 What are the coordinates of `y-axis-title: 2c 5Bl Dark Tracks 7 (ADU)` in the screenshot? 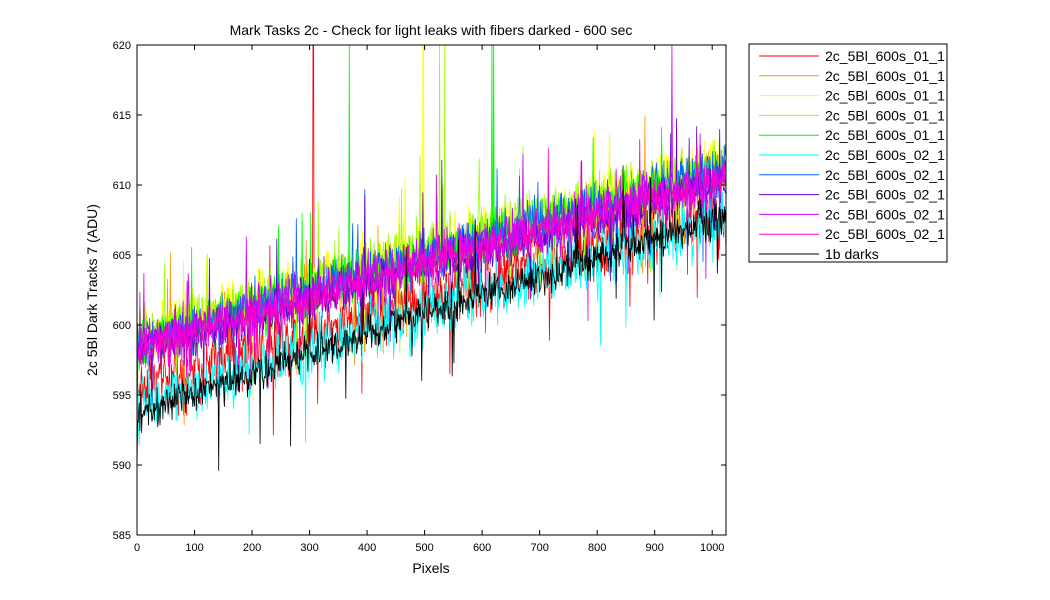 It's located at (92, 290).